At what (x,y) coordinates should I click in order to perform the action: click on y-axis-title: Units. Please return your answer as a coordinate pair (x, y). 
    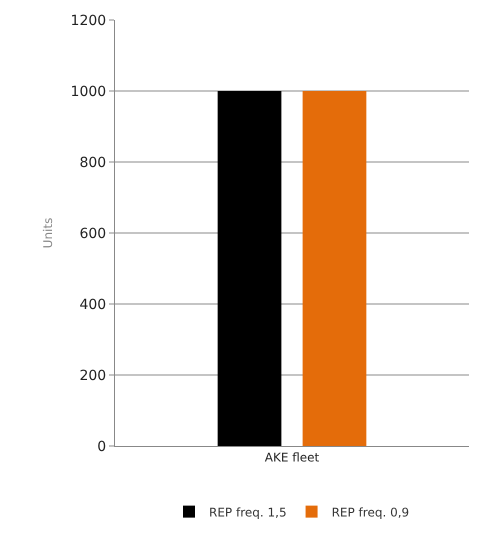
    Looking at the image, I should click on (47, 233).